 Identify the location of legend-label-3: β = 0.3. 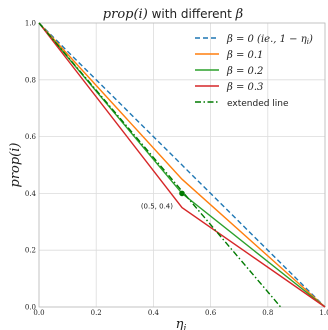
(244, 87).